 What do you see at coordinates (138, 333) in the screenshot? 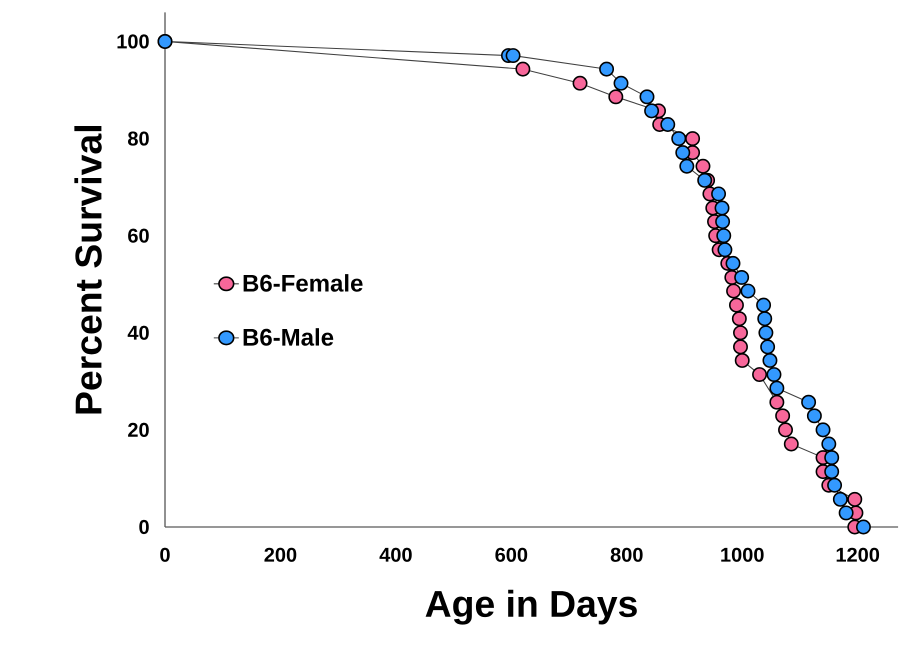
I see `y-tick-label: 40` at bounding box center [138, 333].